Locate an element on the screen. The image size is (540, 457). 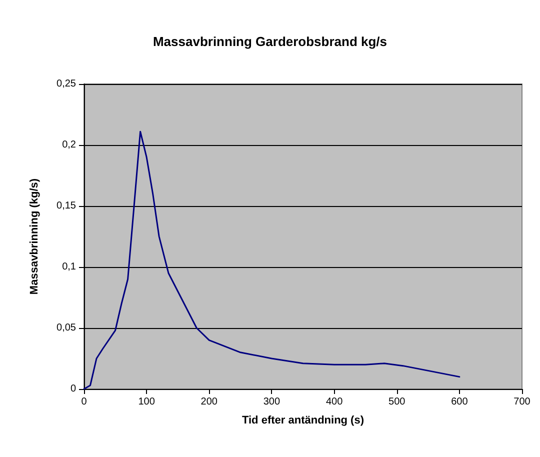
x-tick-label: 200 is located at coordinates (209, 402).